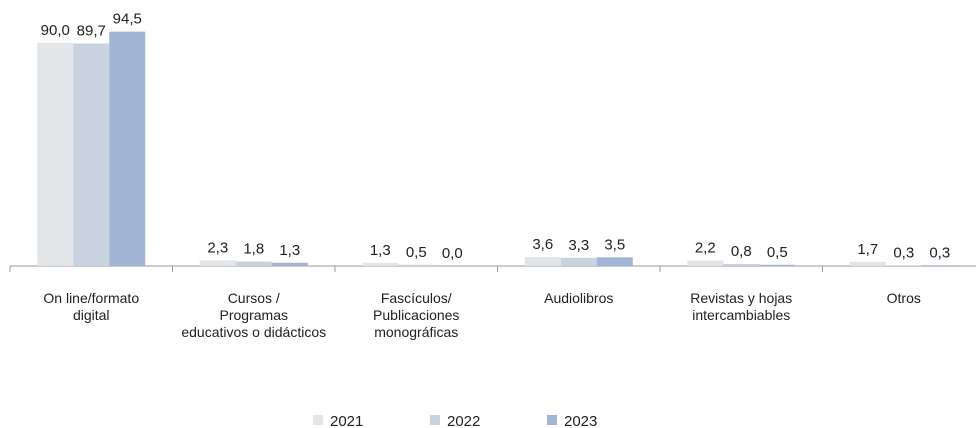  Describe the element at coordinates (55, 30) in the screenshot. I see `value-label: 90,0` at that location.